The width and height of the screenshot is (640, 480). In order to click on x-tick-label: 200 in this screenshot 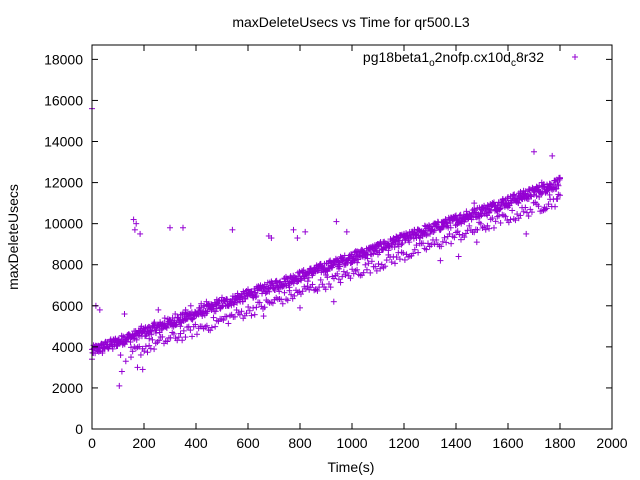, I will do `click(144, 443)`.